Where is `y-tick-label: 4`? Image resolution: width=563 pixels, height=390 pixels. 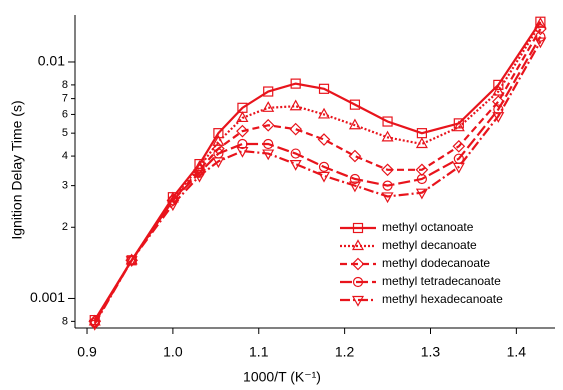 y-tick-label: 4 is located at coordinates (65, 156).